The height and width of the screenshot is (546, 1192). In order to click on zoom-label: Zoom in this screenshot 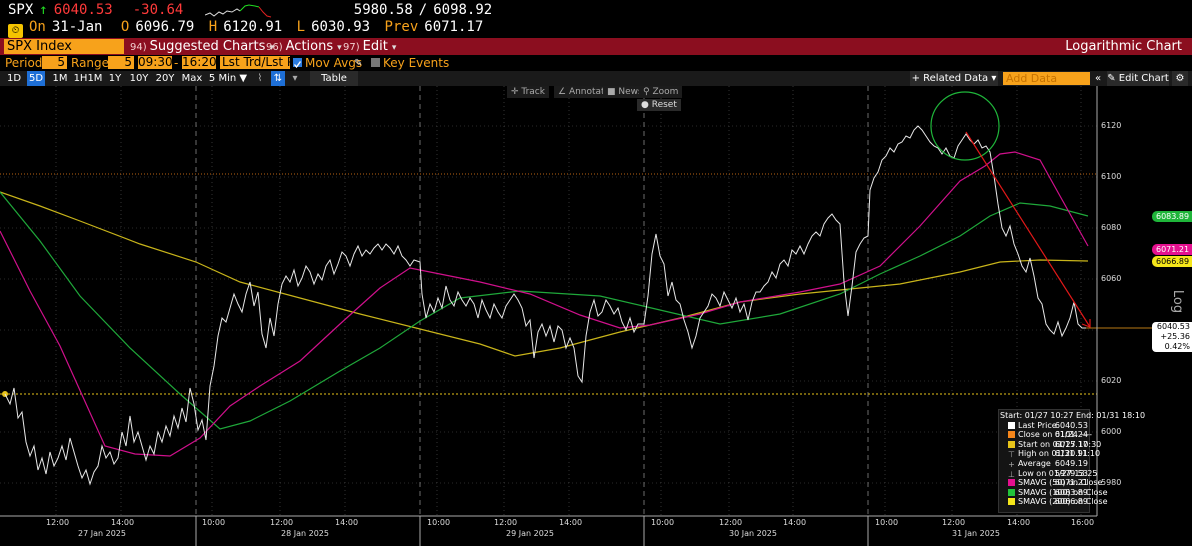, I will do `click(665, 92)`.